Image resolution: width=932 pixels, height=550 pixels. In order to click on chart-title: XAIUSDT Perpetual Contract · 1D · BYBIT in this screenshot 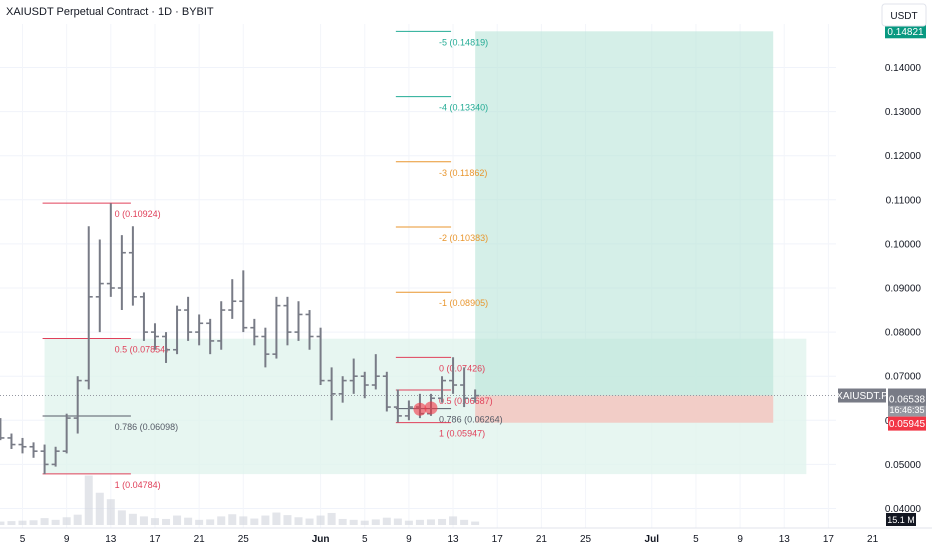, I will do `click(110, 12)`.